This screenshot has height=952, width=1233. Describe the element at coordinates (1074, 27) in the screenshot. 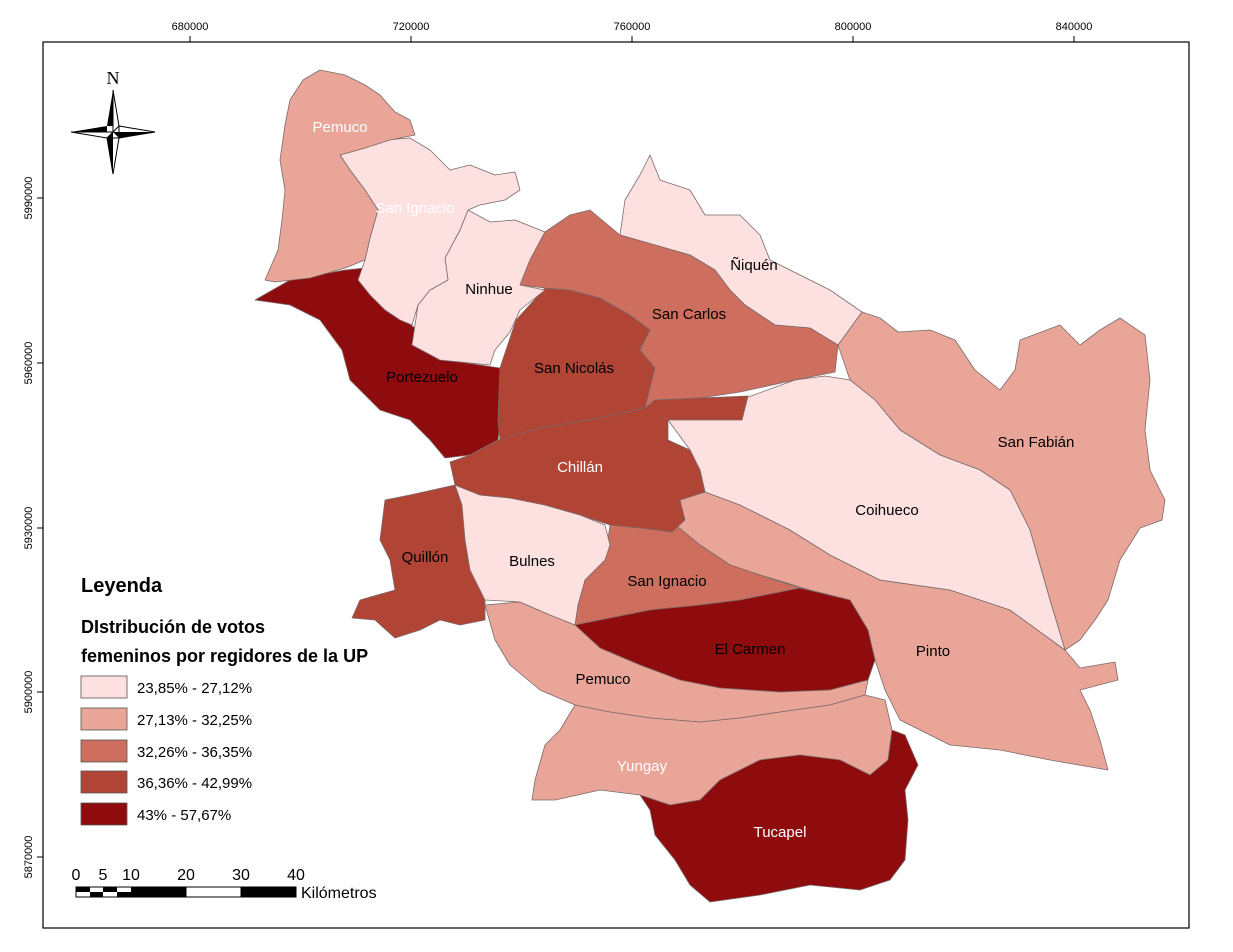

I see `x-tick-label: 840000` at that location.